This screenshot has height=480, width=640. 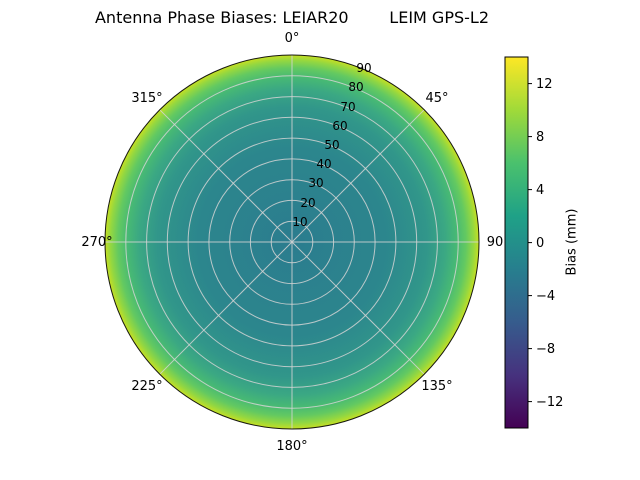 I want to click on colorbar-tick-labels: 12 8 4 0 −4 −8 −12, so click(x=549, y=243).